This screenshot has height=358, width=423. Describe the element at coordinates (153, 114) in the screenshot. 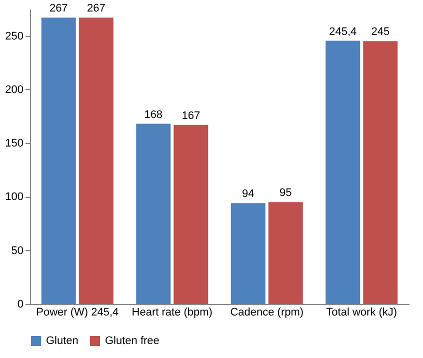

I see `data-label: 168` at that location.